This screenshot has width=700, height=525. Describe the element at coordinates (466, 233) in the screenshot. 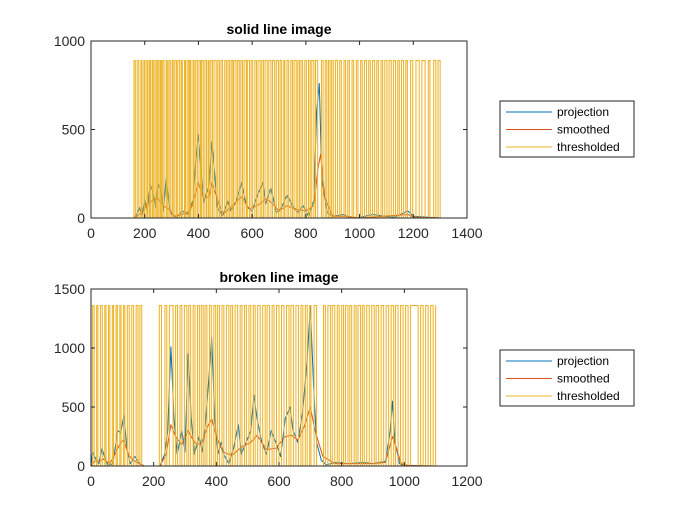

I see `x-tick-label: 1400` at that location.